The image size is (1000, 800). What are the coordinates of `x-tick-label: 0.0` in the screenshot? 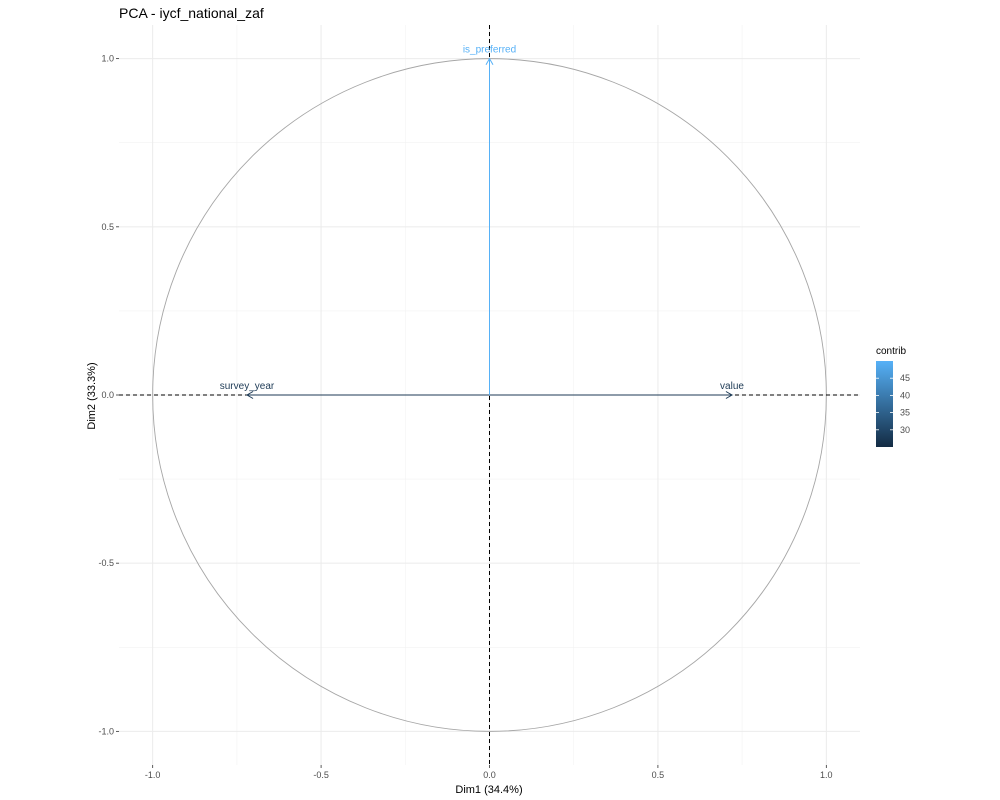 It's located at (489, 775).